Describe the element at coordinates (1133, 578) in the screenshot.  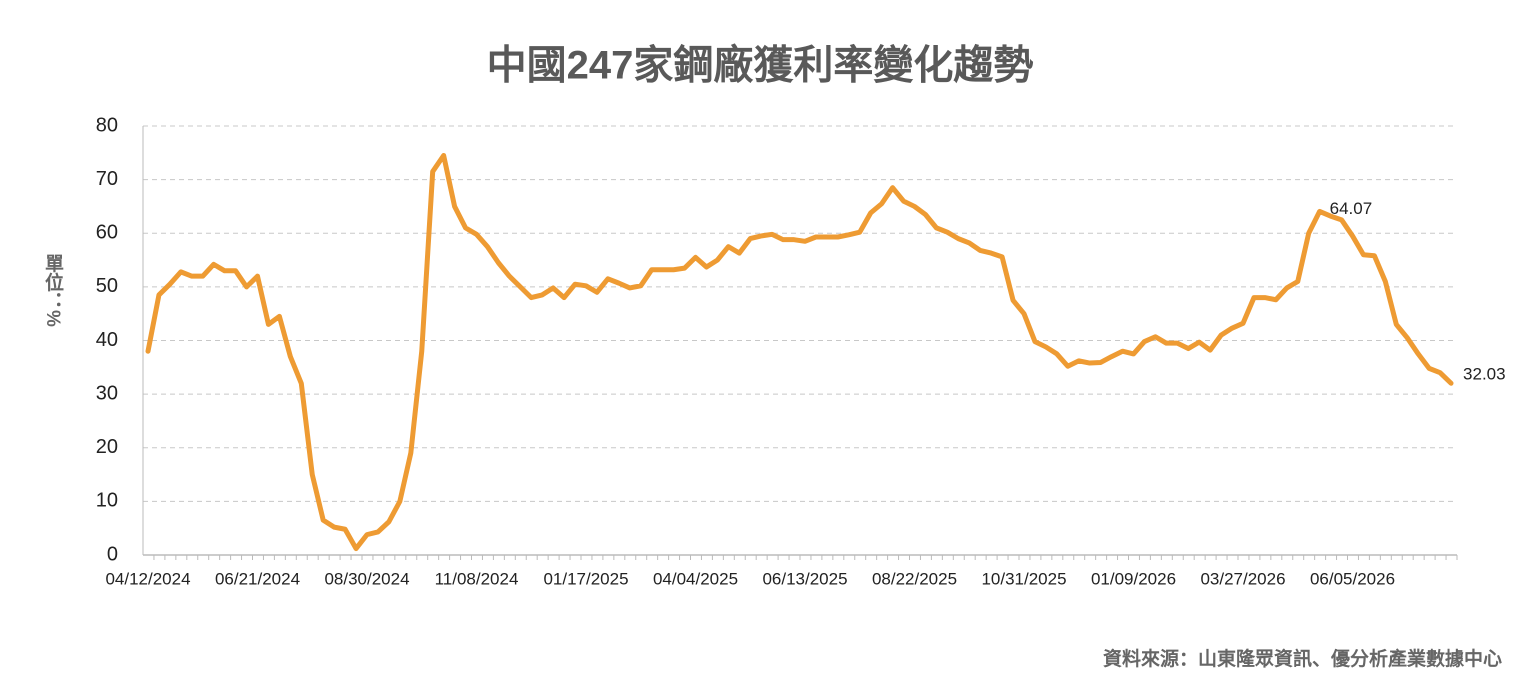
I see `x-tick-label: 01/09/2026` at that location.